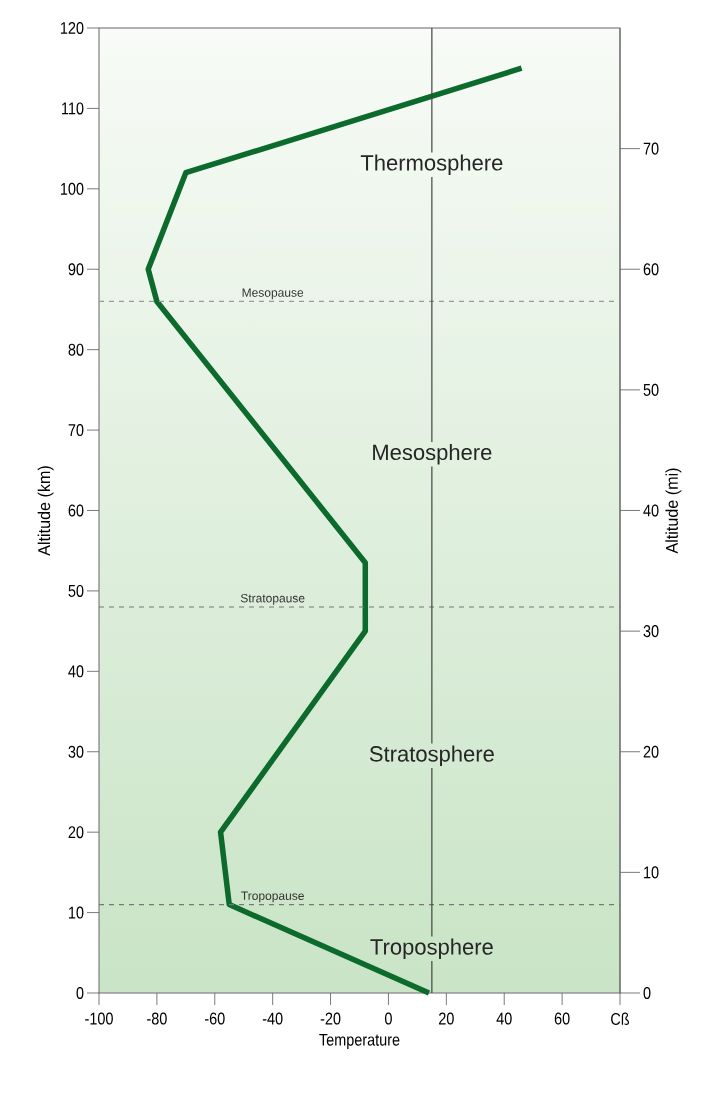  What do you see at coordinates (431, 949) in the screenshot?
I see `annotation: Troposphere` at bounding box center [431, 949].